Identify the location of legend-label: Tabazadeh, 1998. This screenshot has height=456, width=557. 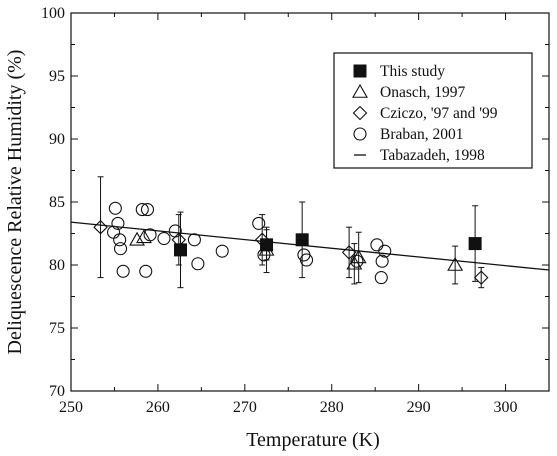
(432, 155).